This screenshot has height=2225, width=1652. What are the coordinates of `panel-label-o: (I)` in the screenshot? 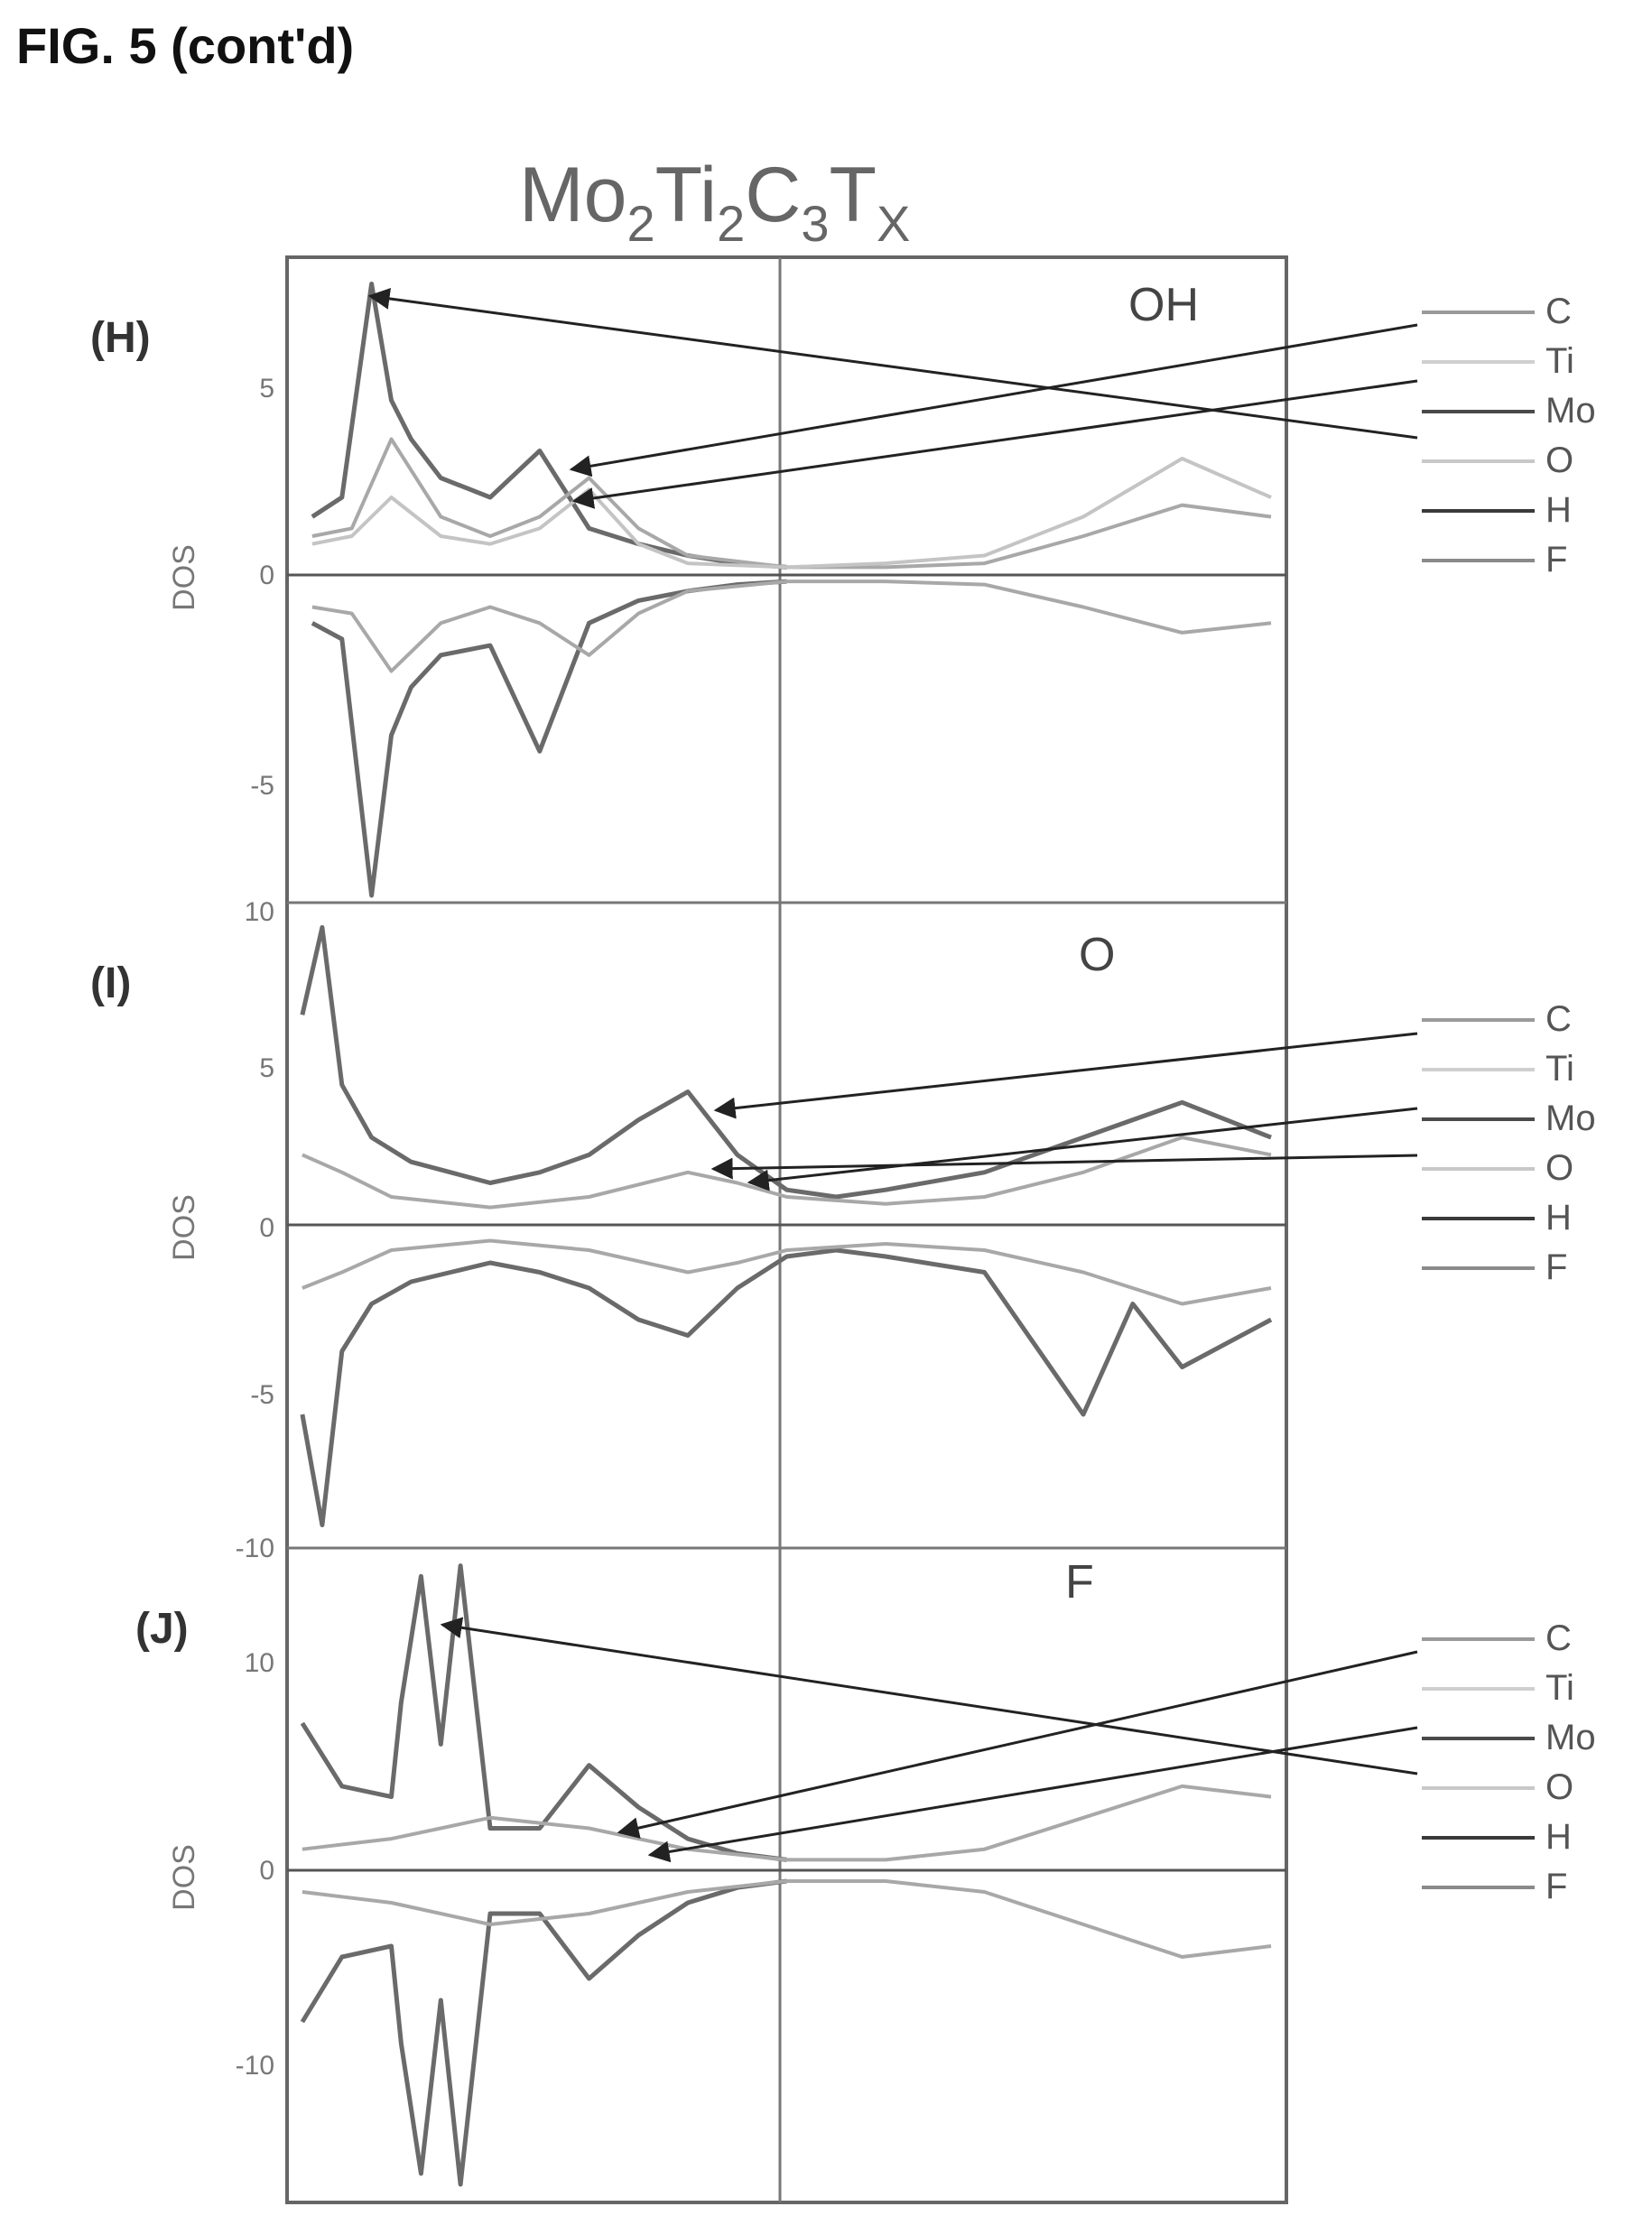 It's located at (110, 984).